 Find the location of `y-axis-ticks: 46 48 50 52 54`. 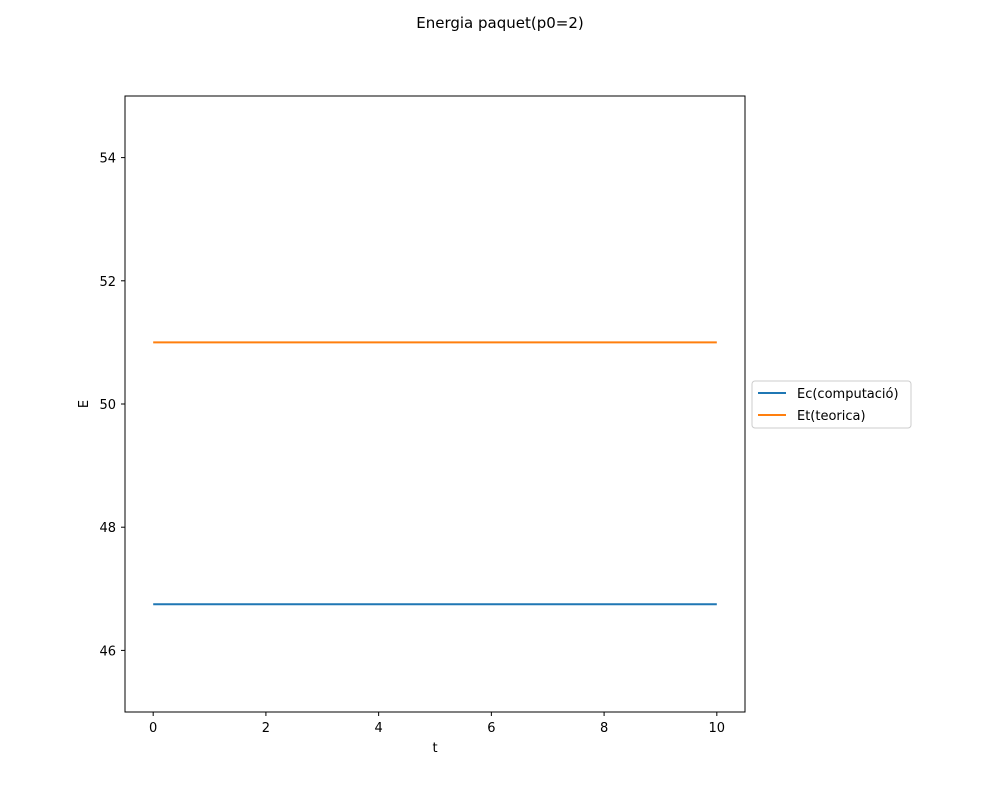

y-axis-ticks: 46 48 50 52 54 is located at coordinates (112, 405).